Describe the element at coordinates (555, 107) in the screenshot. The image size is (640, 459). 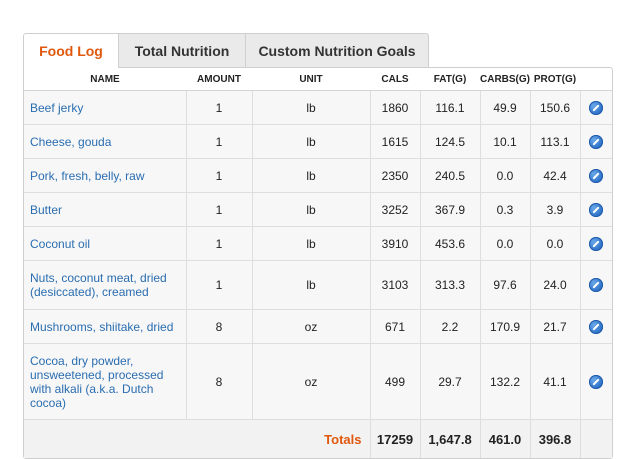
I see `prot-cell: 150.6` at that location.